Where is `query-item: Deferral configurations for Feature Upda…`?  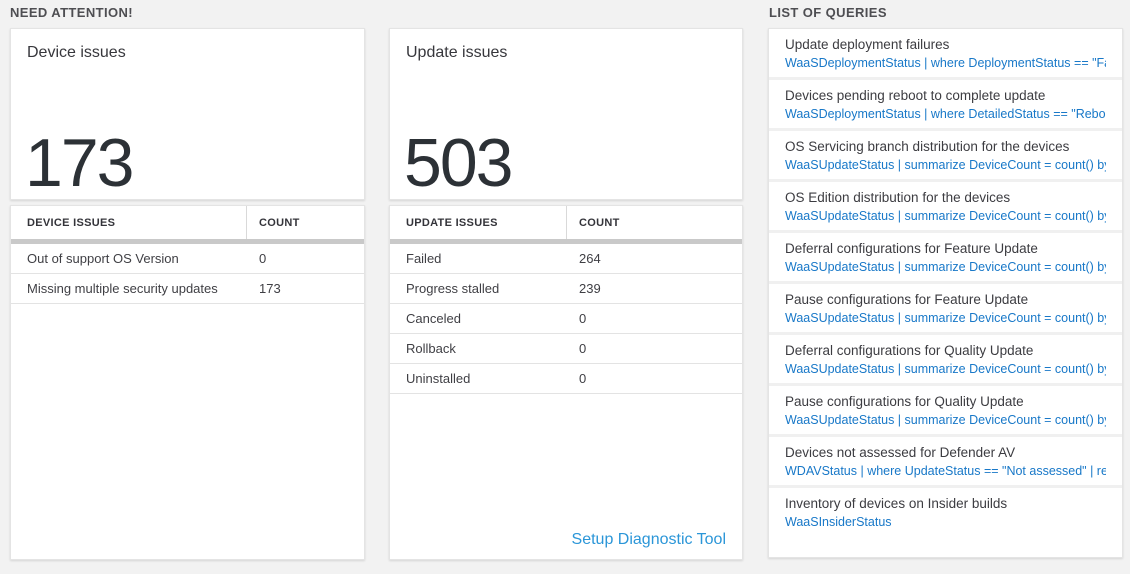
query-item: Deferral configurations for Feature Upda… is located at coordinates (945, 258).